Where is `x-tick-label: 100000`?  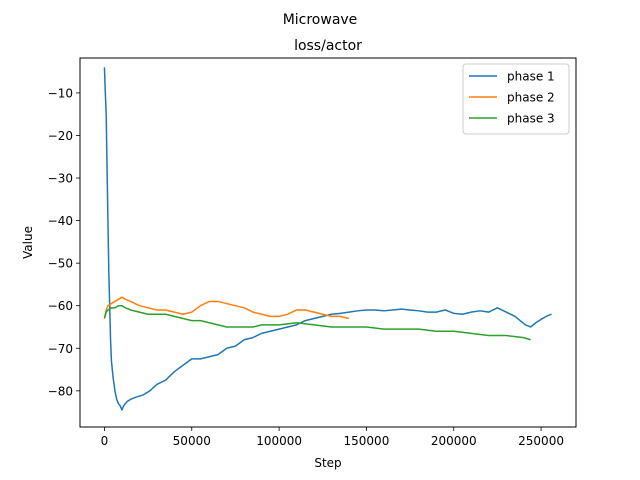 x-tick-label: 100000 is located at coordinates (279, 441).